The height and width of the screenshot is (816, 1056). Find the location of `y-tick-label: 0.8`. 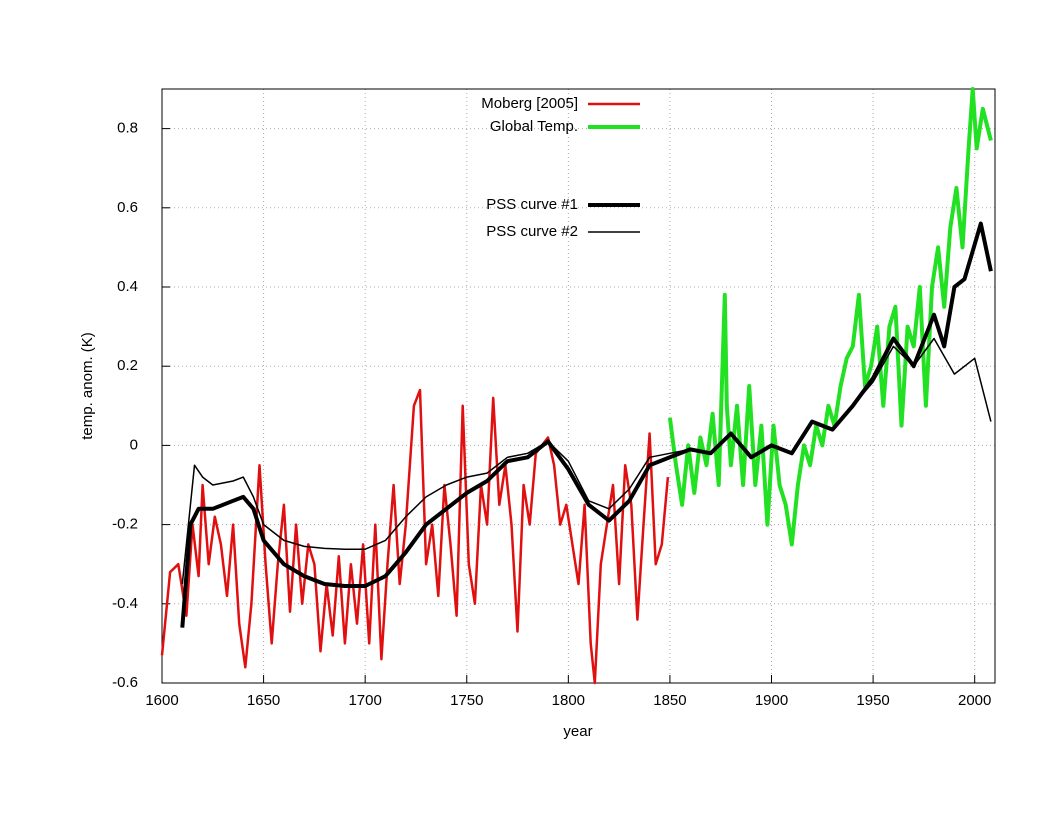

y-tick-label: 0.8 is located at coordinates (127, 128).